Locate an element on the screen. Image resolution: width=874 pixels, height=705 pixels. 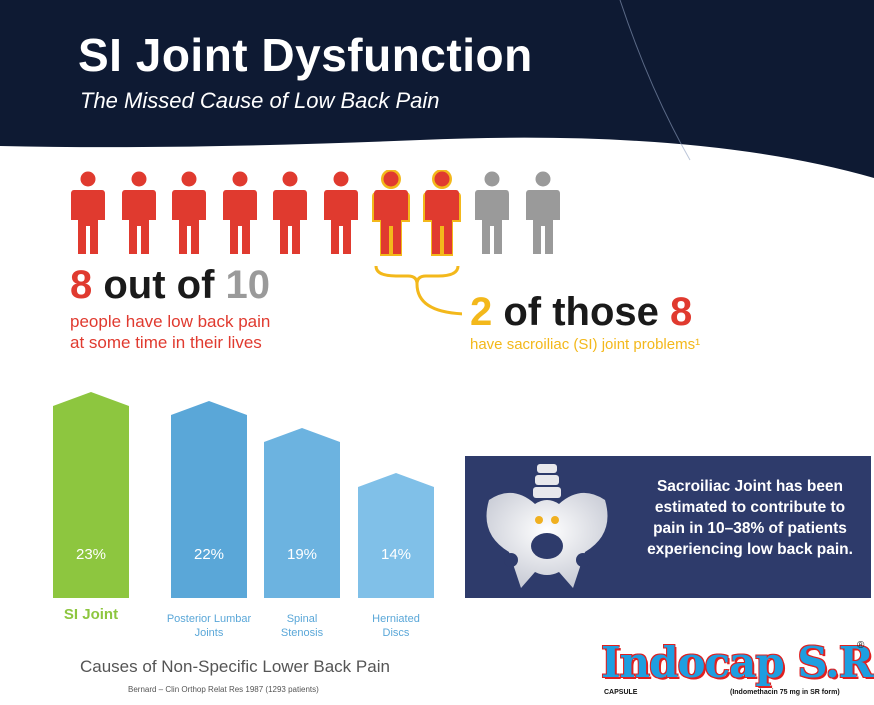
bar-category-label: Spinal Stenosis is located at coordinates (302, 626).